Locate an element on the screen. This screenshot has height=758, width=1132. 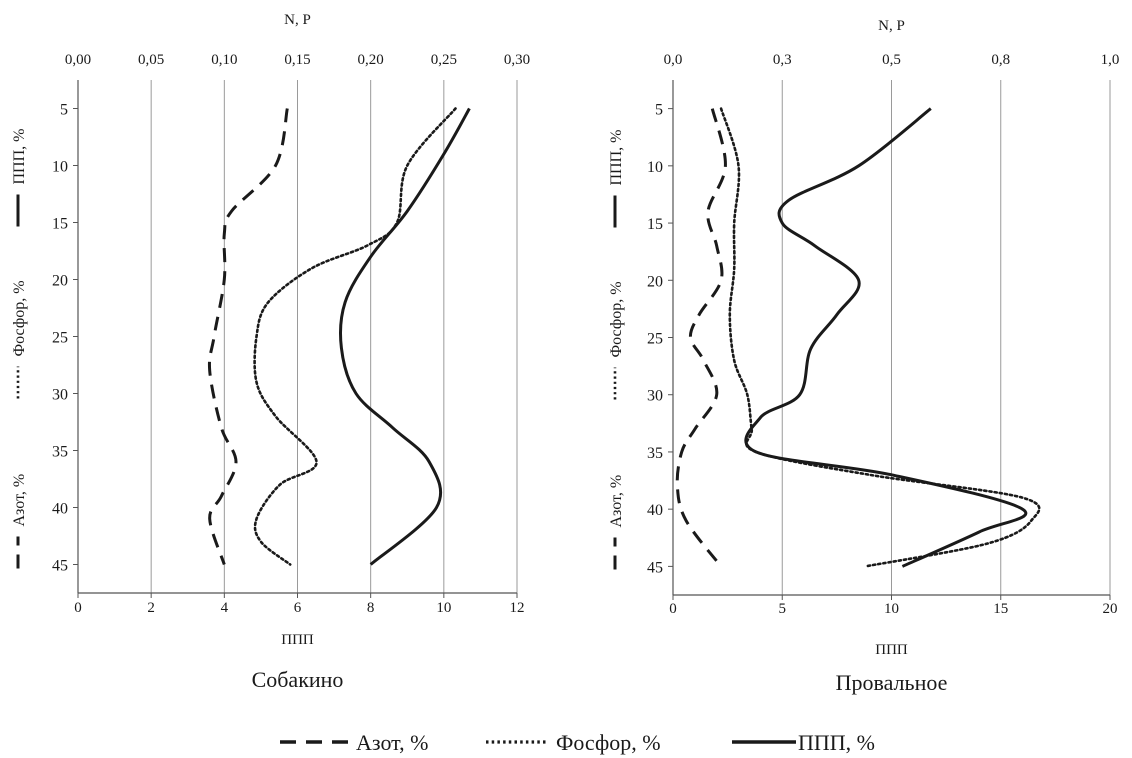
top-tick-label: 1,0 is located at coordinates (1110, 60).